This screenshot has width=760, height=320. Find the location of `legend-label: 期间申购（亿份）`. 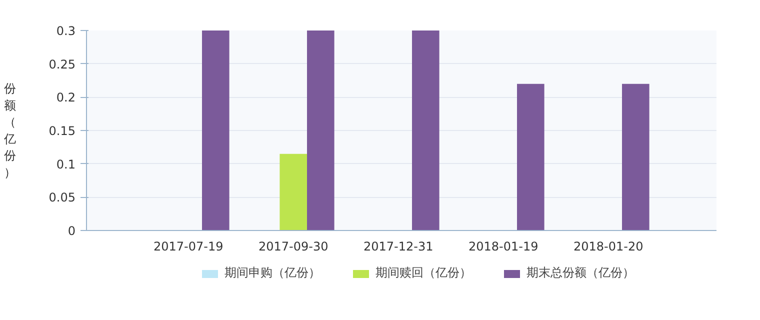

legend-label: 期间申购（亿份） is located at coordinates (272, 273).